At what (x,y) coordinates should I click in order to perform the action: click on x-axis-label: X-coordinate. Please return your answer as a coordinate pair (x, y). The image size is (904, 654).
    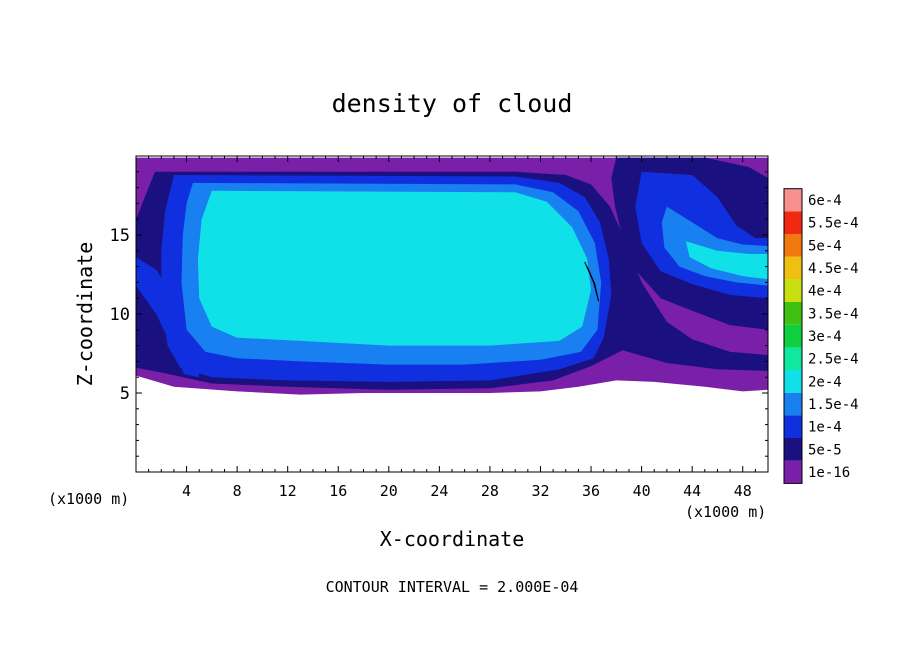
    Looking at the image, I should click on (452, 539).